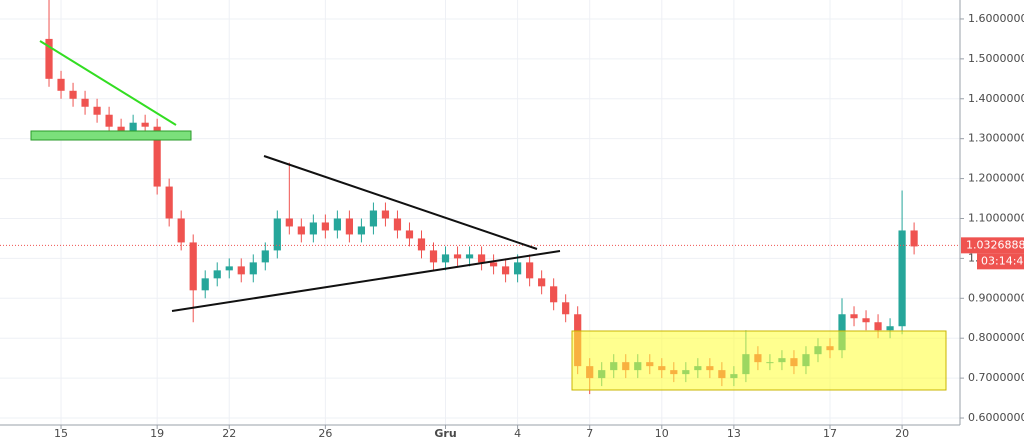 The height and width of the screenshot is (442, 1024). What do you see at coordinates (734, 433) in the screenshot?
I see `x-tick-label: 13` at bounding box center [734, 433].